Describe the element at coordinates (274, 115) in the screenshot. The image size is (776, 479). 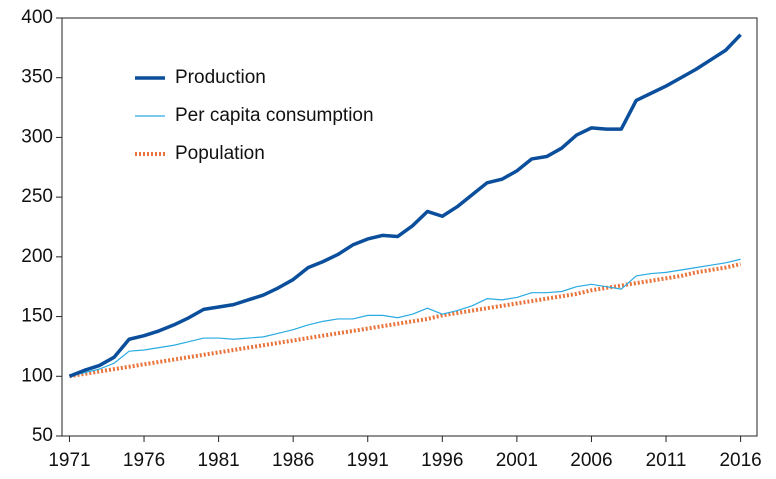
I see `legend-label: Per capita consumption` at that location.